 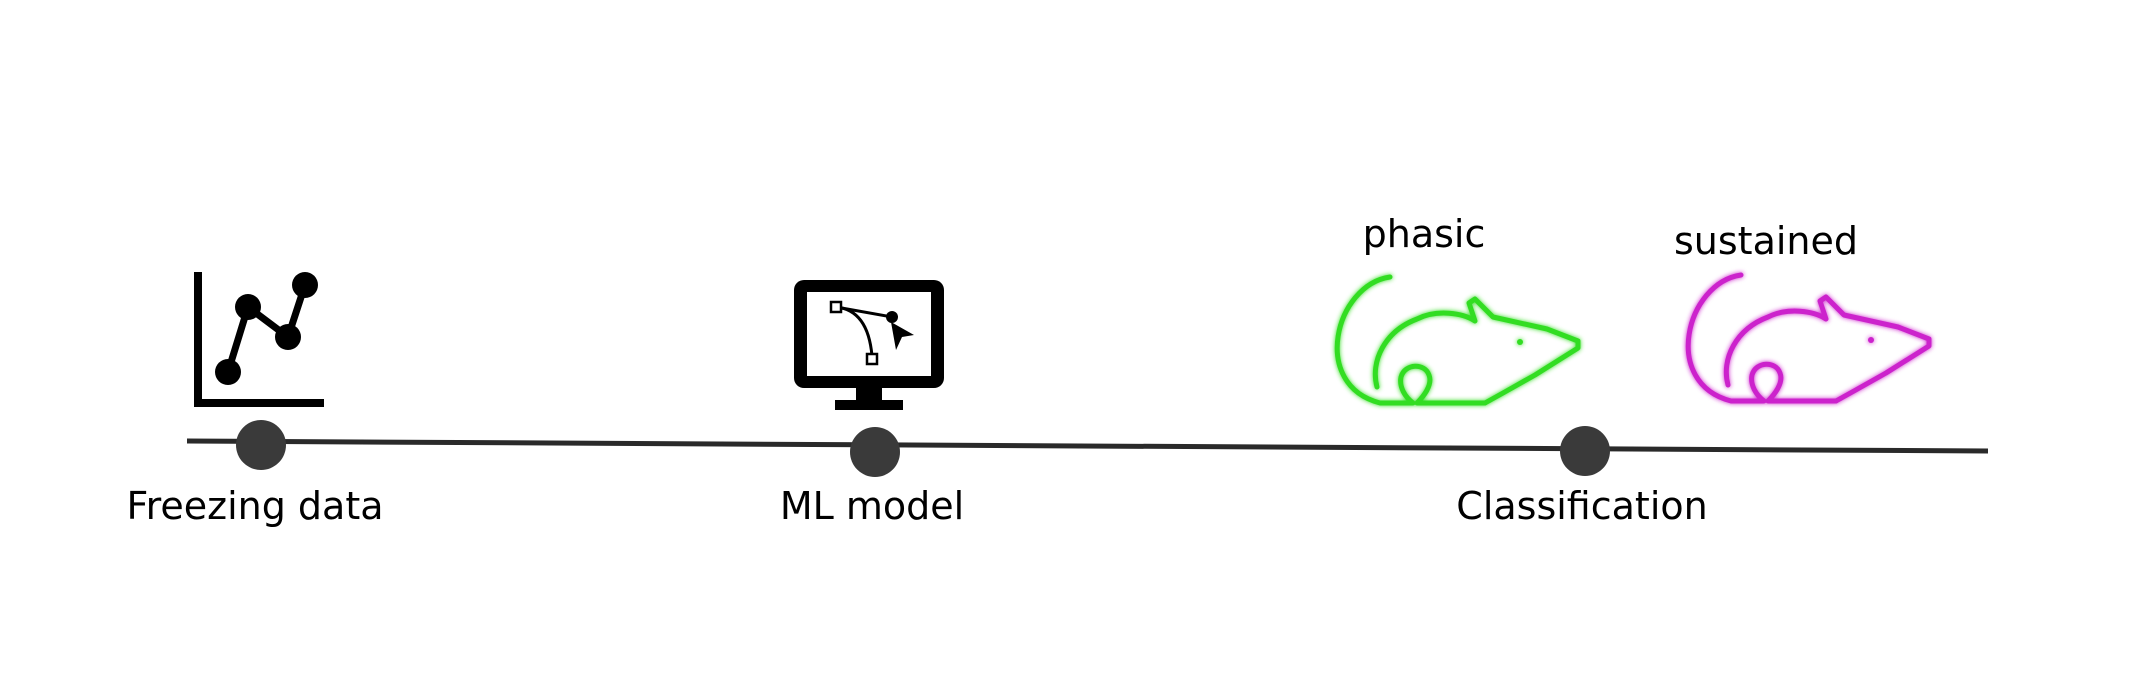 What do you see at coordinates (872, 506) in the screenshot?
I see `step-label-ml-model: ML model` at bounding box center [872, 506].